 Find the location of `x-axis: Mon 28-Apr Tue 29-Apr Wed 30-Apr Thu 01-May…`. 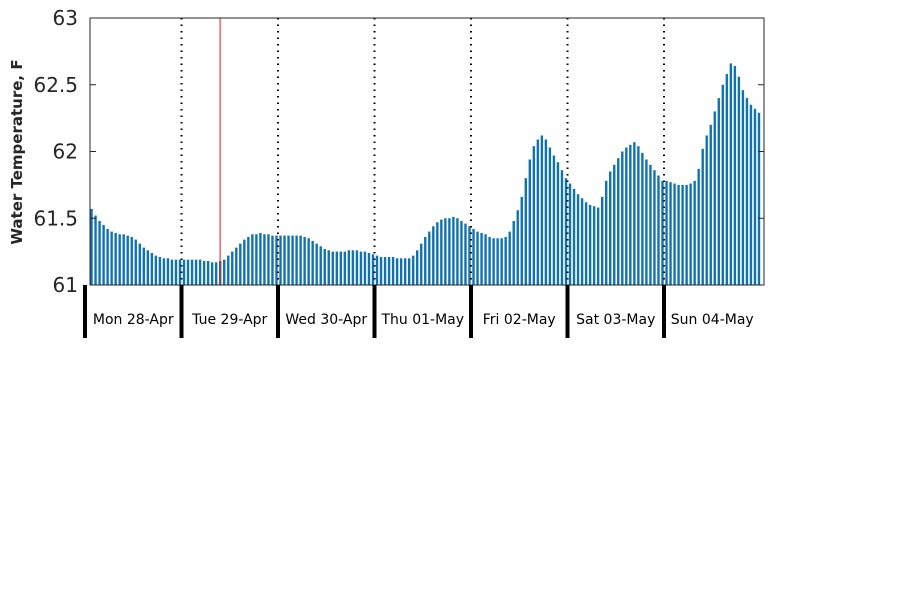

x-axis: Mon 28-Apr Tue 29-Apr Wed 30-Apr Thu 01-May… is located at coordinates (418, 311).